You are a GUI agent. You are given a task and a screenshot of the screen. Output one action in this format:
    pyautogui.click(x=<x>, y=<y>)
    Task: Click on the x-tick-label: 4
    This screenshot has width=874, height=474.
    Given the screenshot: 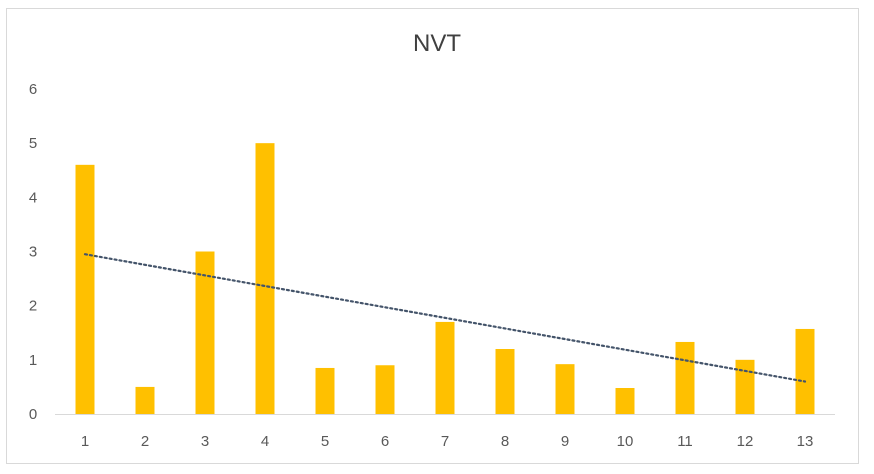 What is the action you would take?
    pyautogui.click(x=265, y=441)
    